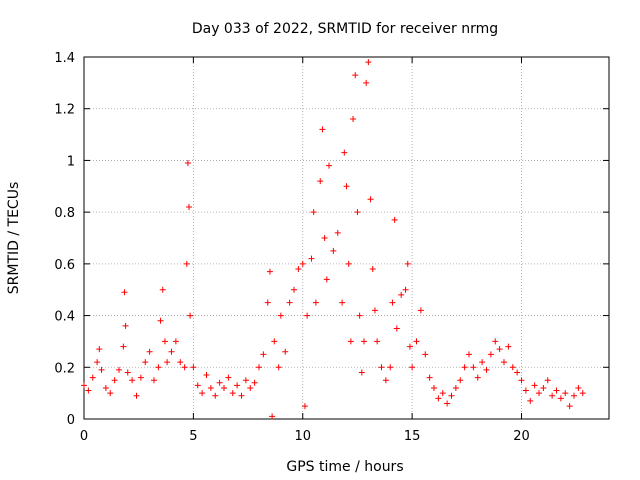 The height and width of the screenshot is (480, 640). I want to click on x-tick-label: 5, so click(193, 436).